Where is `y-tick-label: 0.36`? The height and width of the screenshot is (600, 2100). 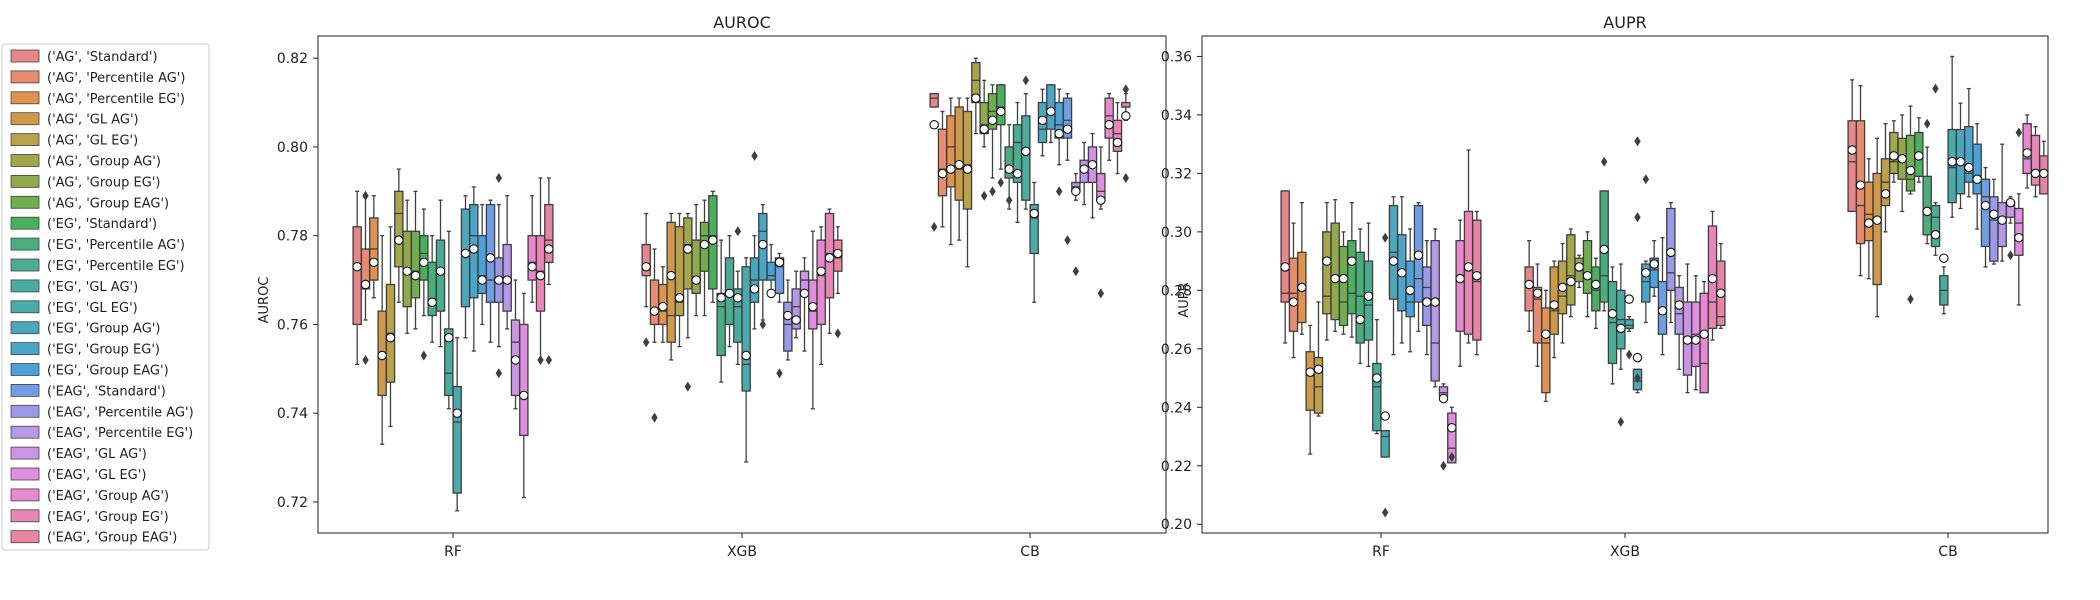
y-tick-label: 0.36 is located at coordinates (1176, 57).